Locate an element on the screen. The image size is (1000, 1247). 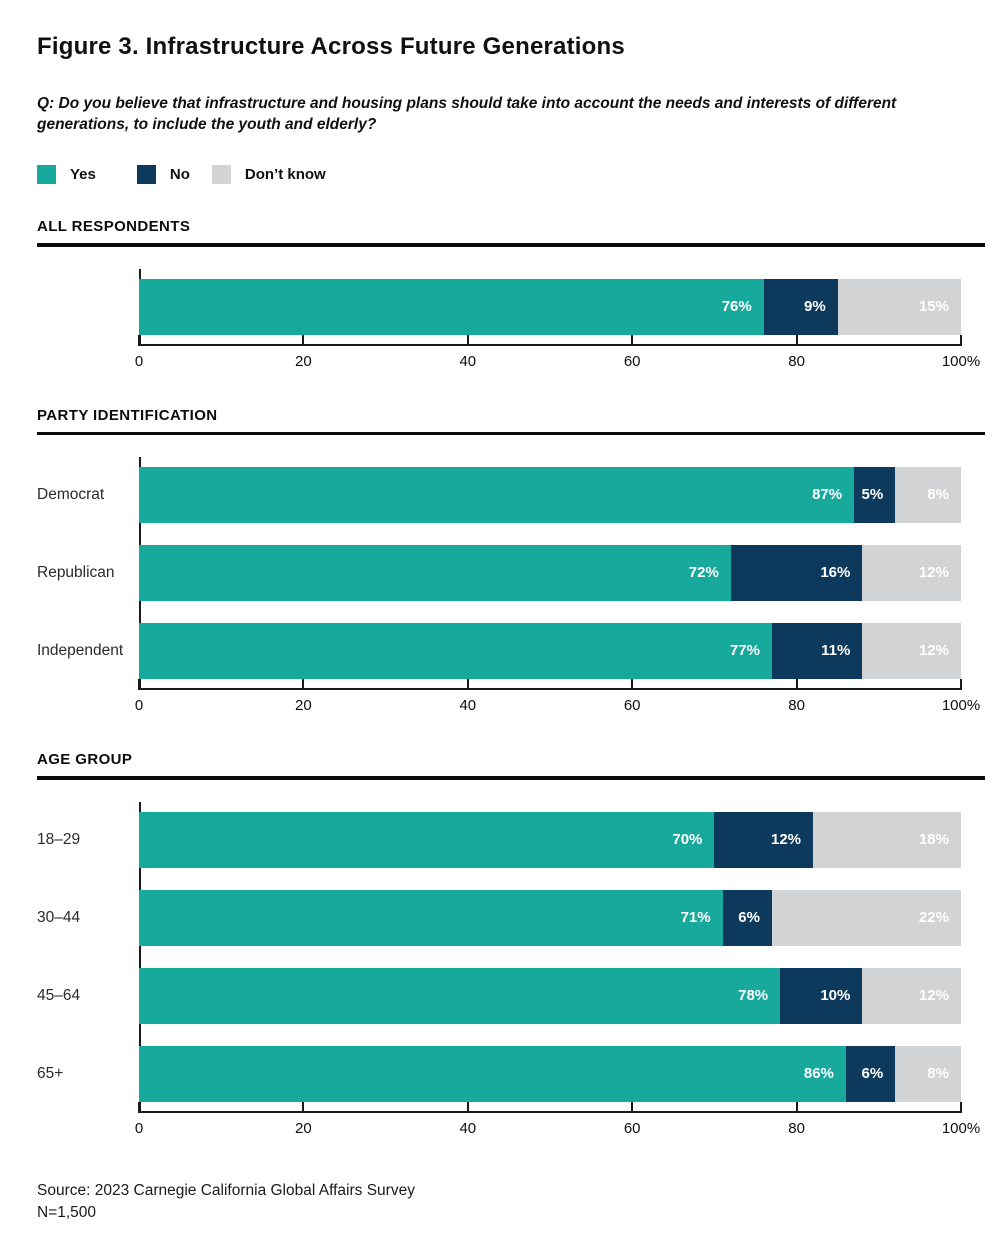
category-label: 18–29 is located at coordinates (59, 839).